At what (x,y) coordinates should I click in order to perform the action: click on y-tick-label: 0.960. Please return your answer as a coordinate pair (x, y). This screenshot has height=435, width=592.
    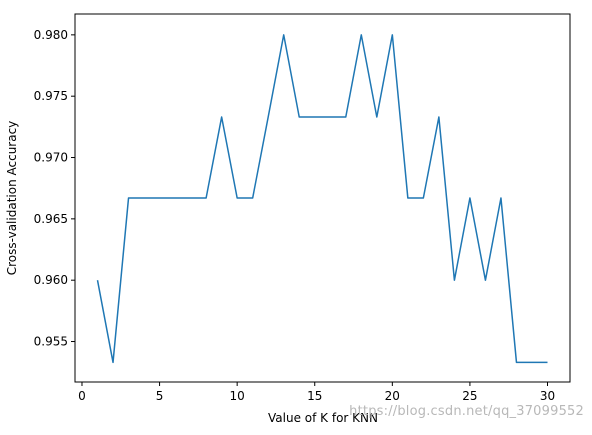
    Looking at the image, I should click on (51, 280).